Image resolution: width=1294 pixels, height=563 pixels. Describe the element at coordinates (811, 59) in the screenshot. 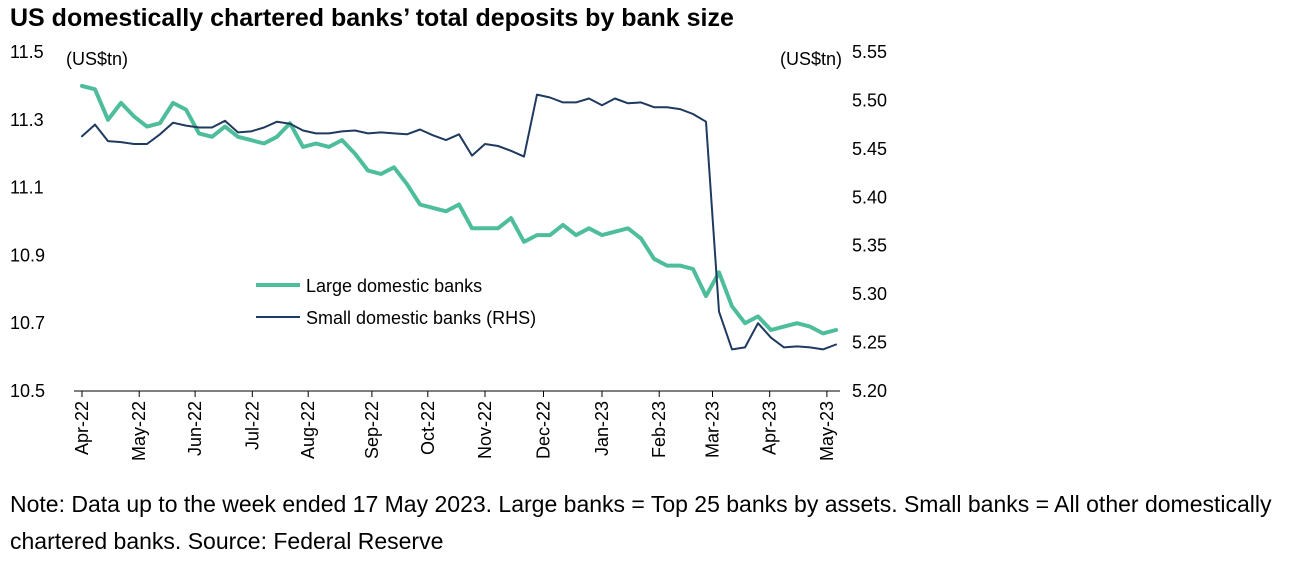

I see `right-axis-unit-label: (US$tn)` at that location.